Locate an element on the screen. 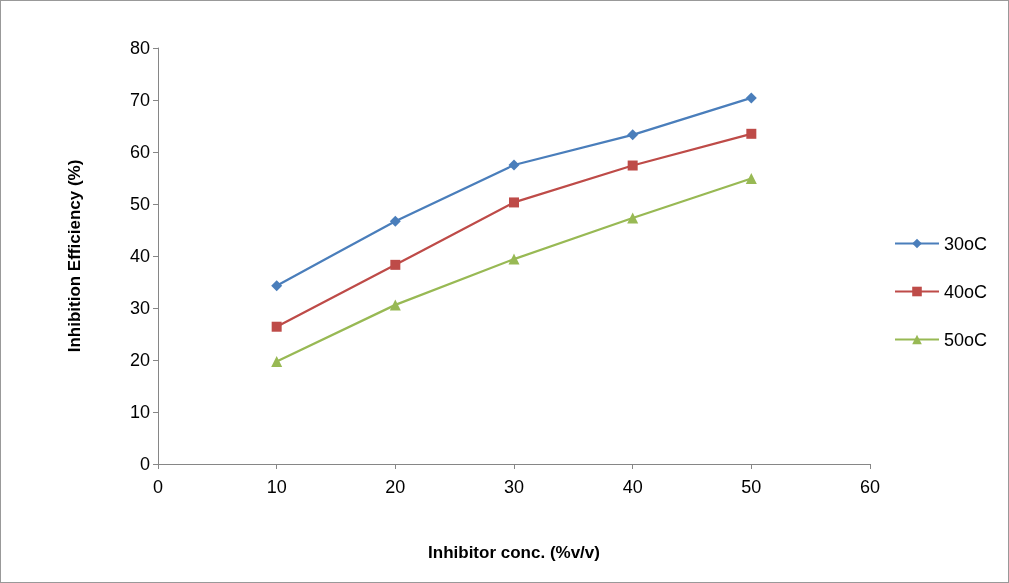 The width and height of the screenshot is (1009, 583). y-tick-label: 10 is located at coordinates (139, 412).